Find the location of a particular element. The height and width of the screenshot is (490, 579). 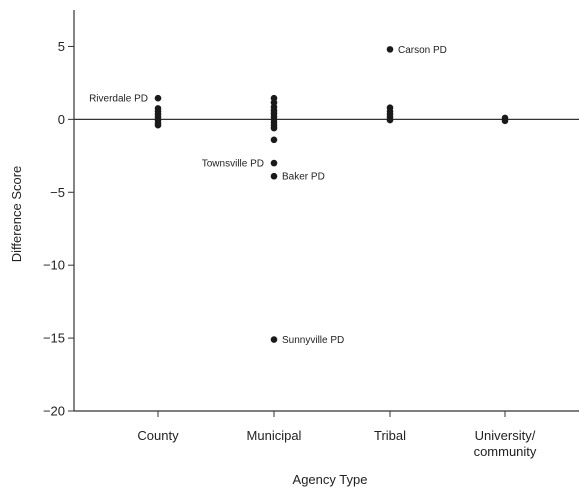

x-category-label: Municipal is located at coordinates (274, 435).